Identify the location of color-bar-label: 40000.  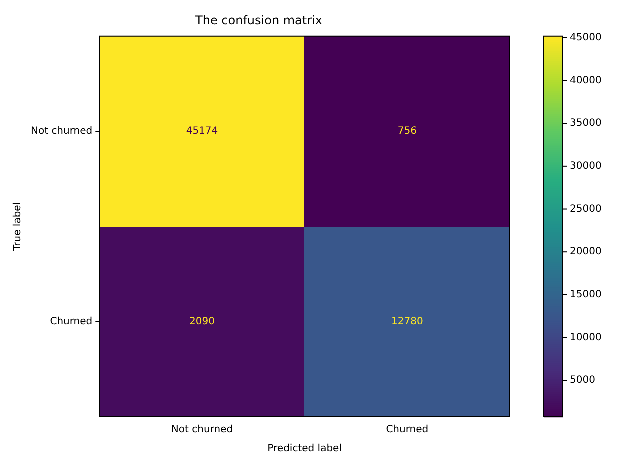
(586, 80).